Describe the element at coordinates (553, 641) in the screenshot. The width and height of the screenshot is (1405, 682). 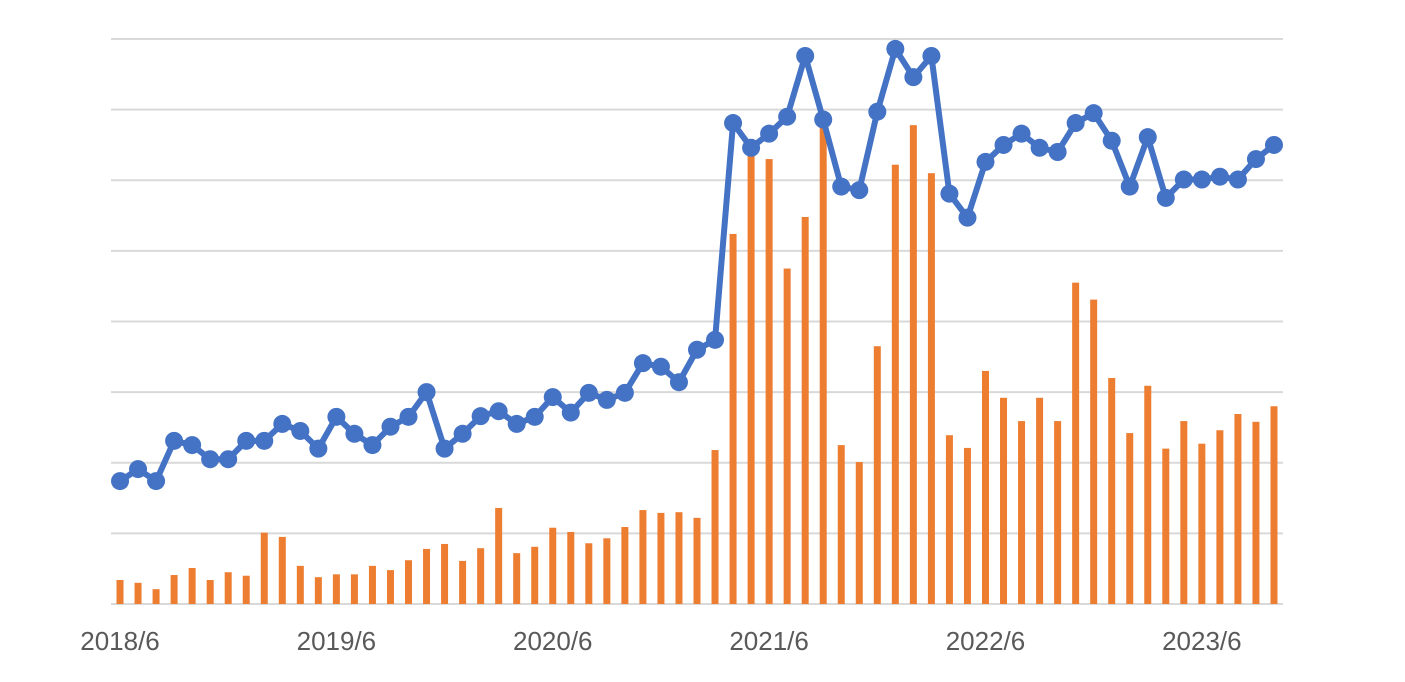
I see `x-tick-label: 2020/6` at that location.